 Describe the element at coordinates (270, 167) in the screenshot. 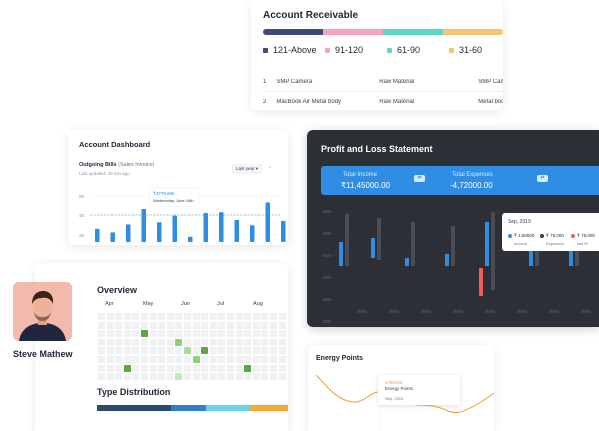

I see `more-options-icon: ⌄` at that location.